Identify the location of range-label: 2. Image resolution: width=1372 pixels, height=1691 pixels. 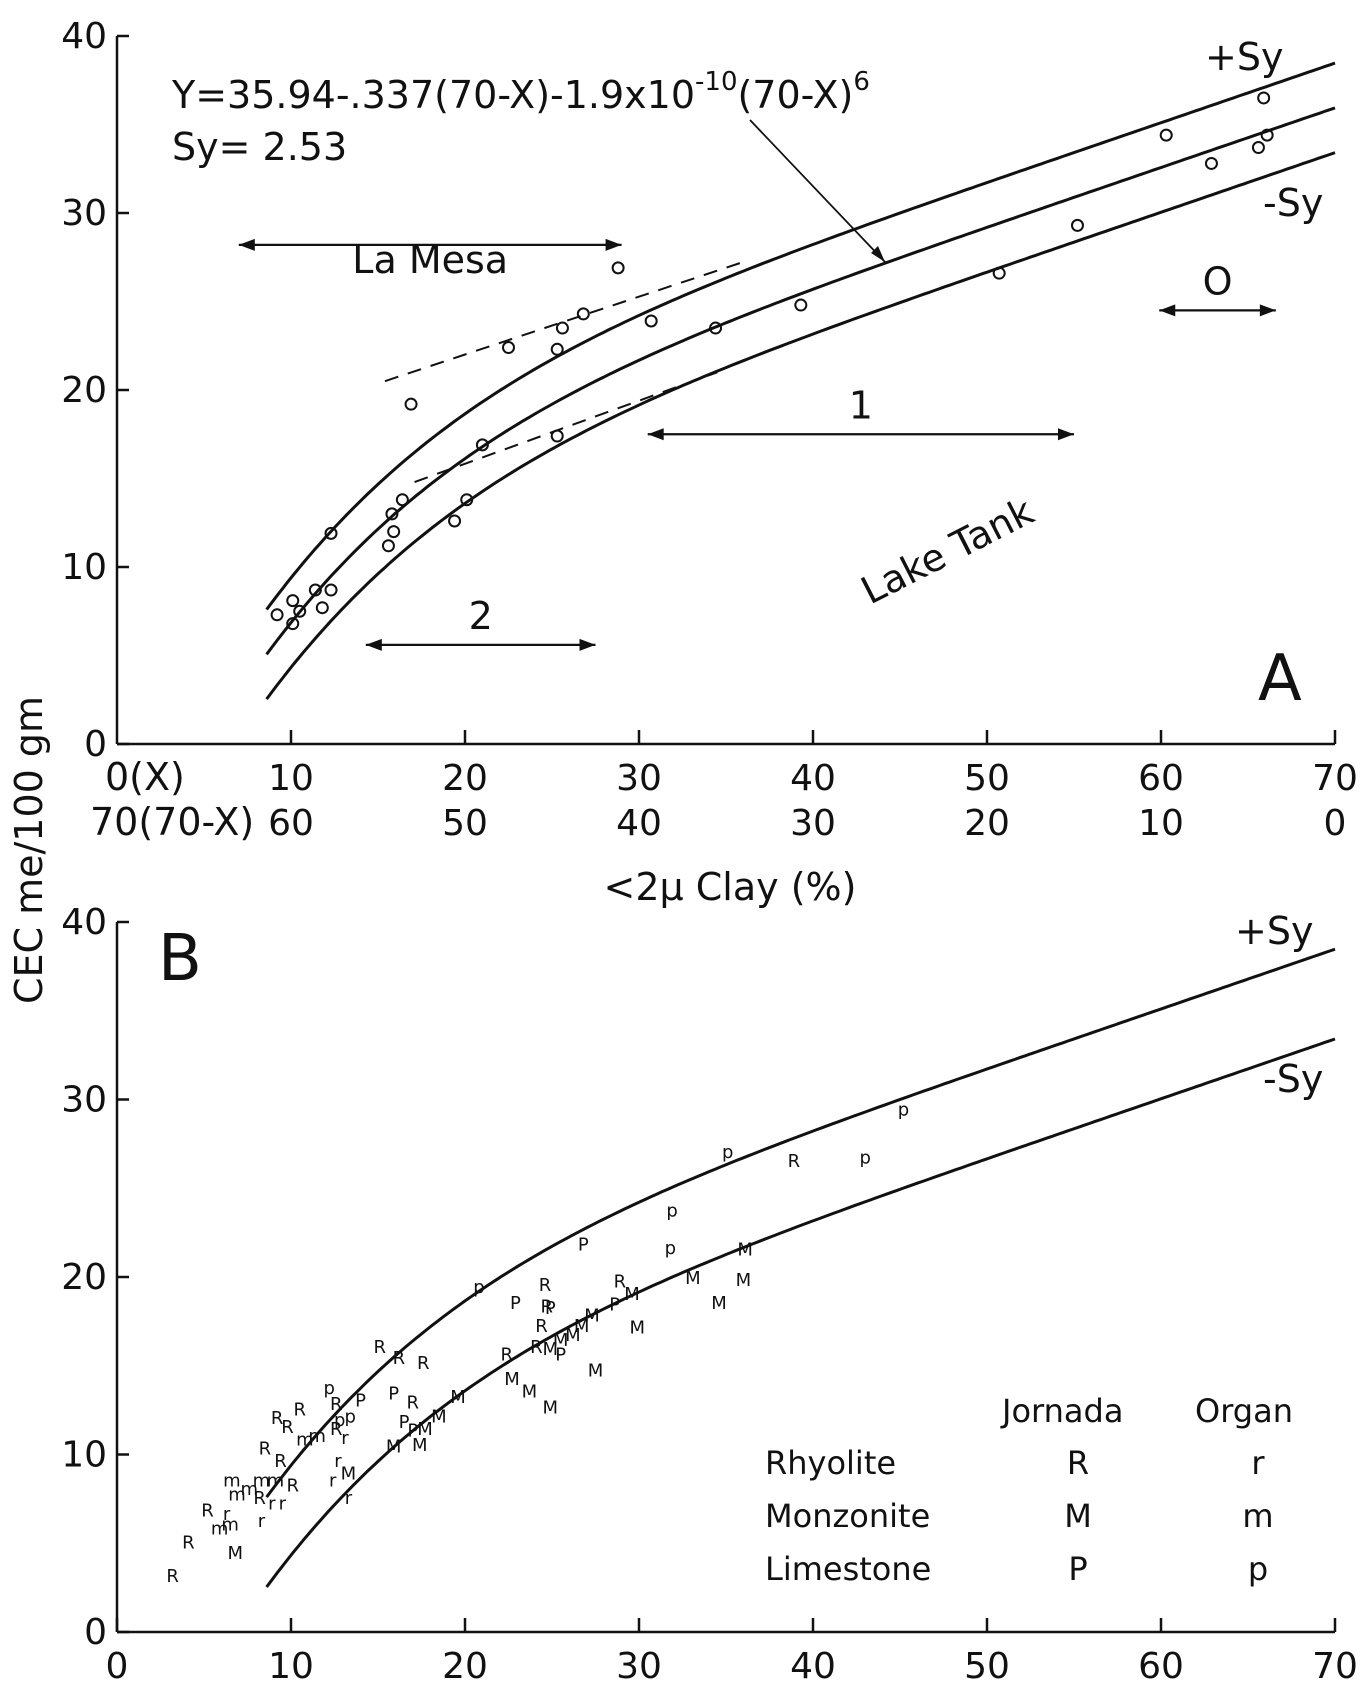
(481, 616).